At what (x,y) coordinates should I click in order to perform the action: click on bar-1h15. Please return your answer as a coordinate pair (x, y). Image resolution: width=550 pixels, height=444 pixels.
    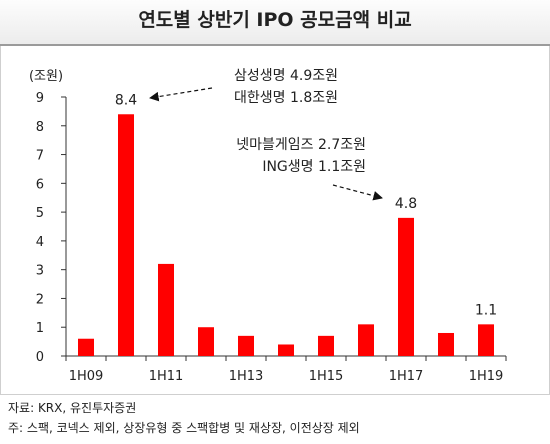
    Looking at the image, I should click on (326, 345).